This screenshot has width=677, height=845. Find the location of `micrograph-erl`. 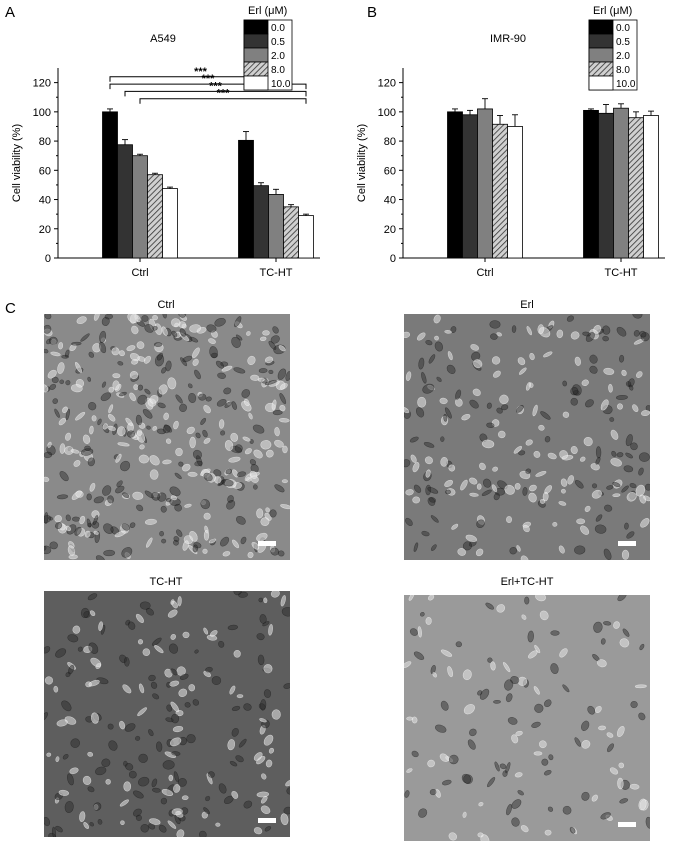

micrograph-erl is located at coordinates (527, 437).